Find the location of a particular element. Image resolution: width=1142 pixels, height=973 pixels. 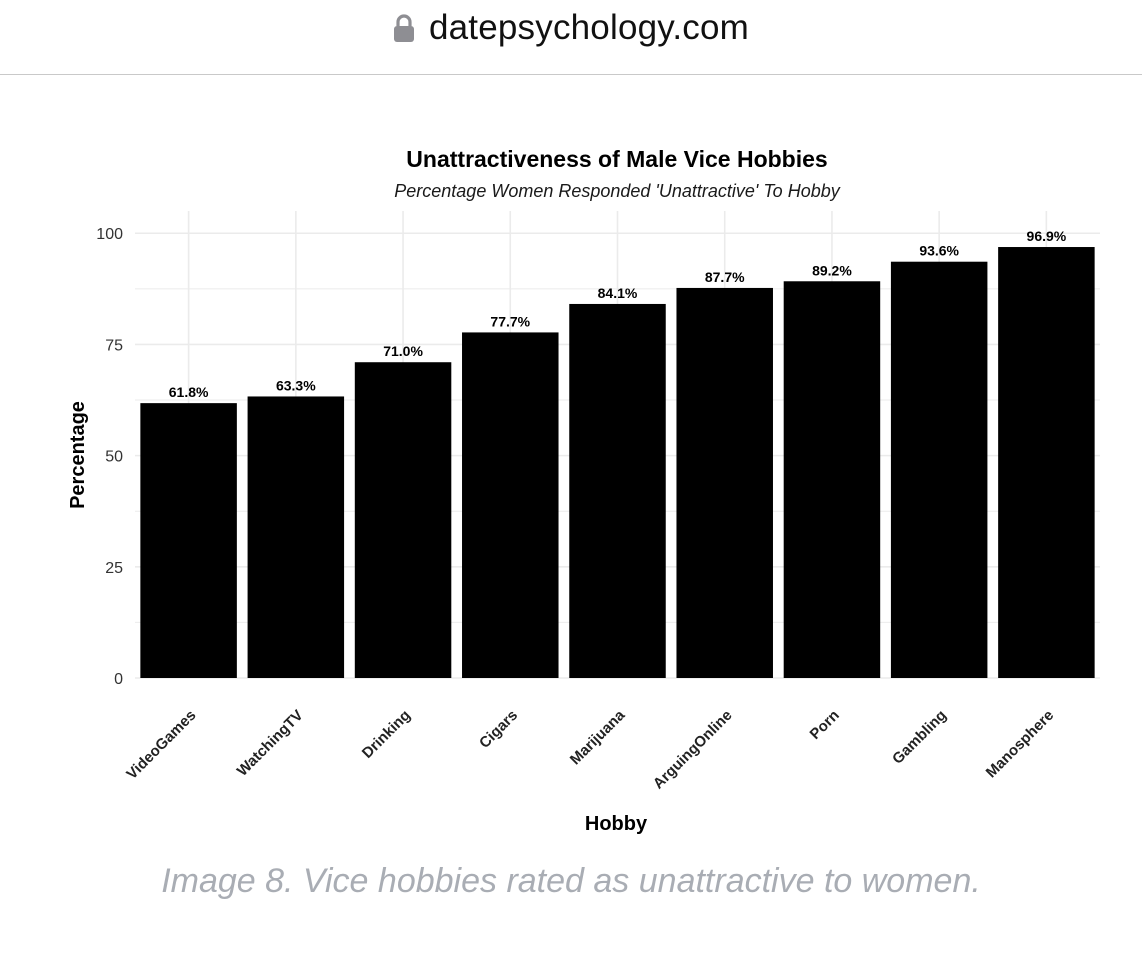

x-tick-label: ArguingOnline is located at coordinates (693, 750).